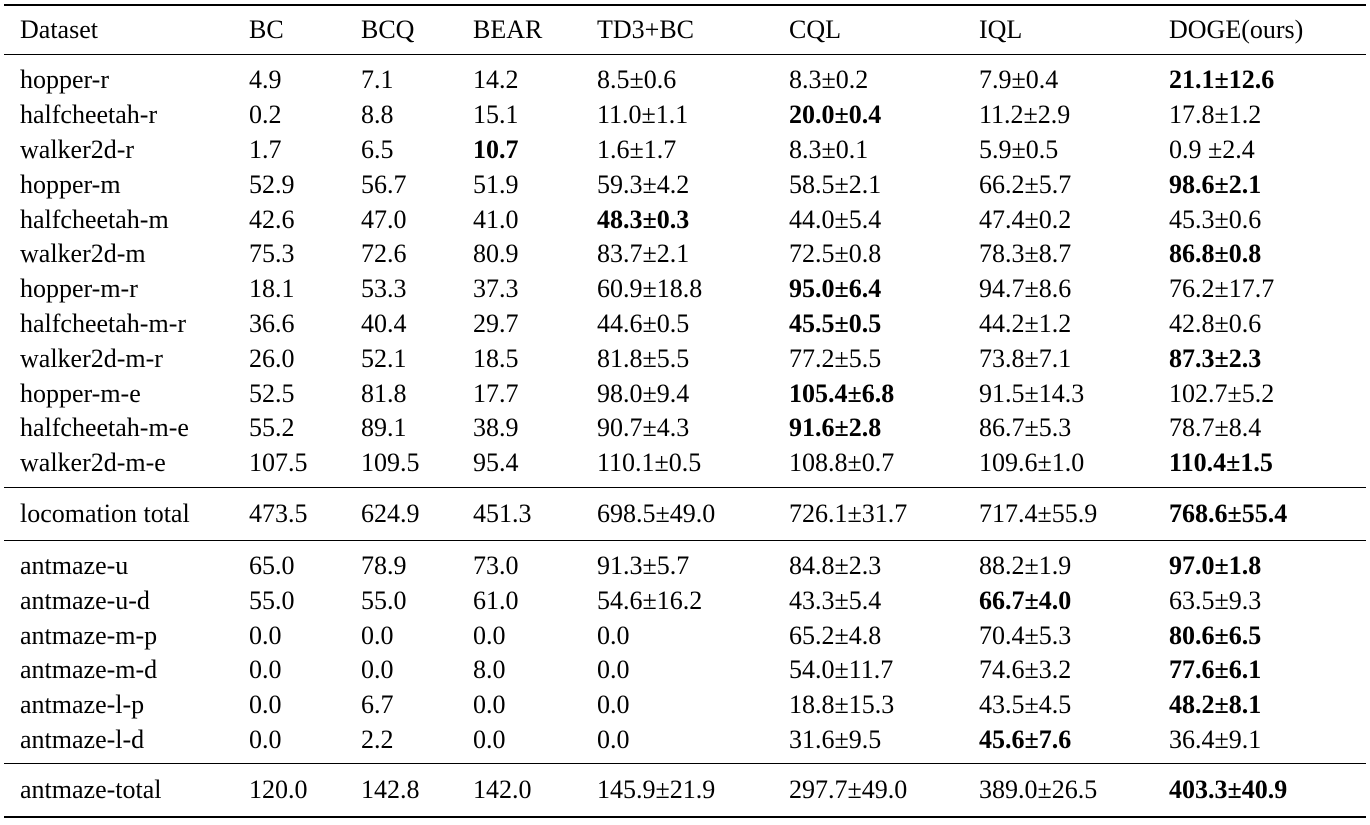  What do you see at coordinates (835, 219) in the screenshot?
I see `score-cell: 44.0±5.4` at bounding box center [835, 219].